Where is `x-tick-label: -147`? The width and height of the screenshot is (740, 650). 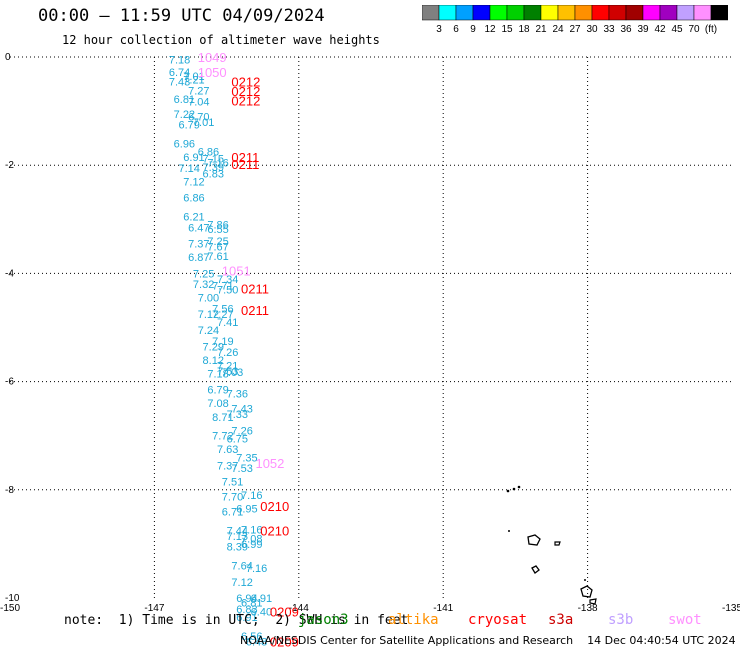
x-tick-label: -147 is located at coordinates (154, 608).